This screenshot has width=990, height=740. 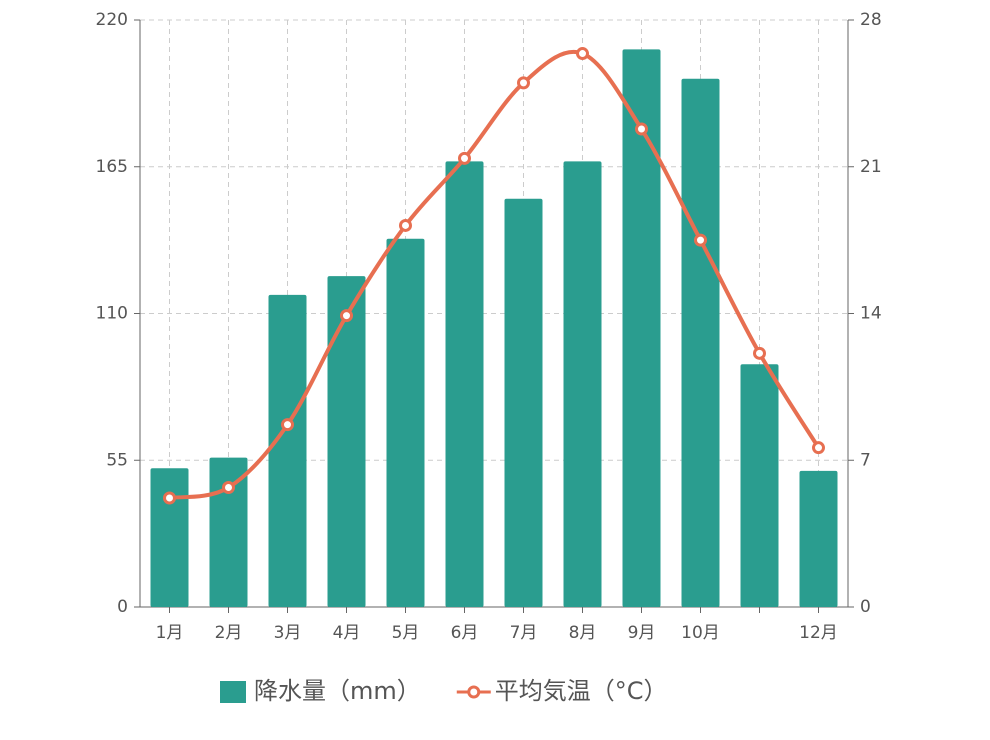 What do you see at coordinates (865, 460) in the screenshot?
I see `y2-tick-label: 7` at bounding box center [865, 460].